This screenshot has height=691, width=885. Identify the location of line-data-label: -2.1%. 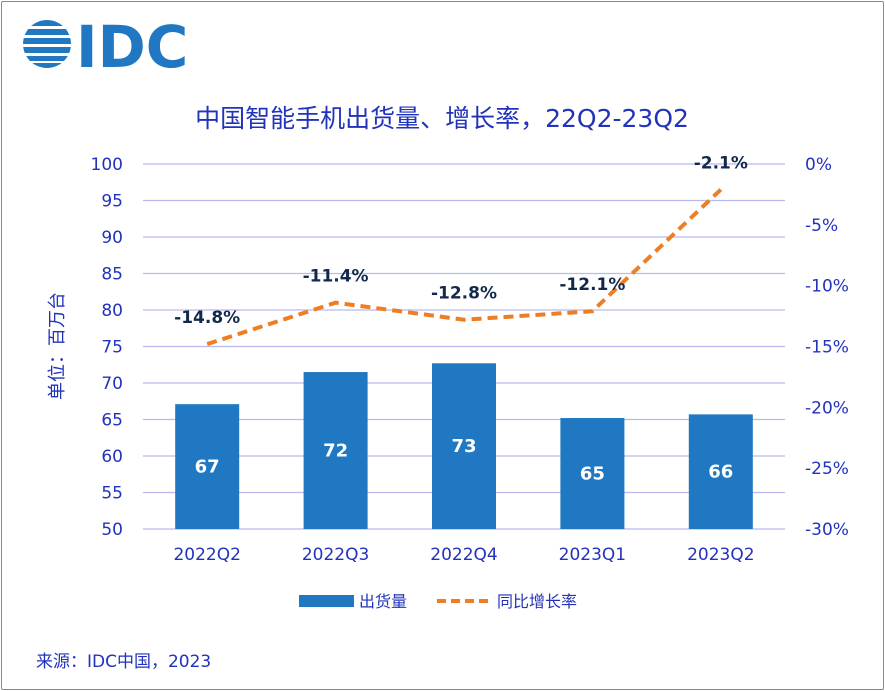
(721, 164).